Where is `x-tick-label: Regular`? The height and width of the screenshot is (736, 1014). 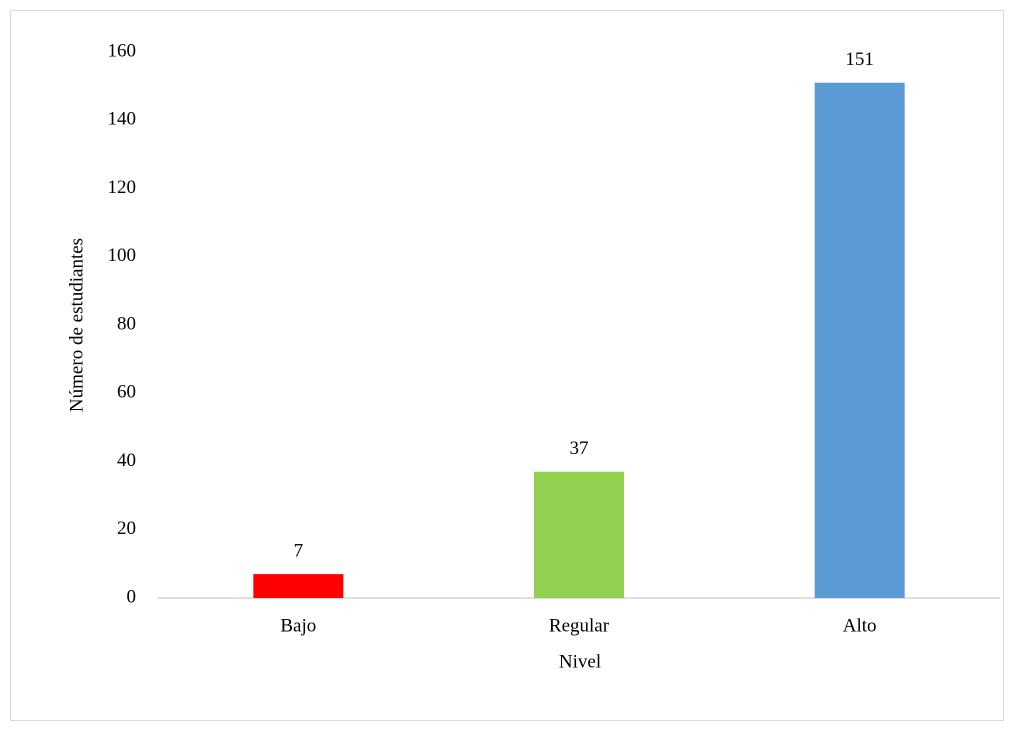 x-tick-label: Regular is located at coordinates (579, 625).